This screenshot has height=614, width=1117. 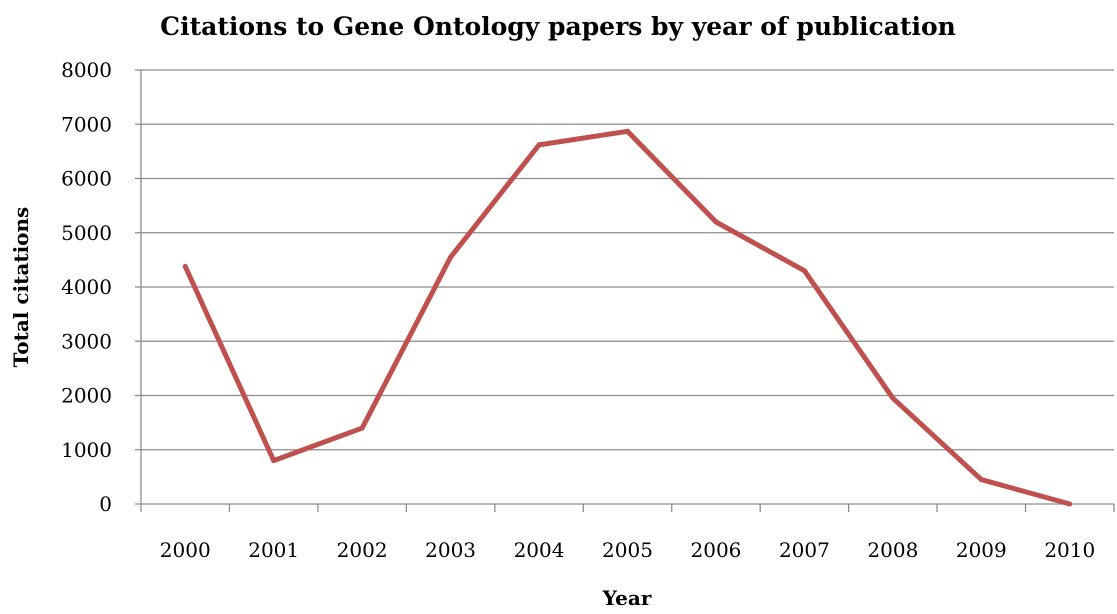 What do you see at coordinates (981, 480) in the screenshot?
I see `data-point-2009` at bounding box center [981, 480].